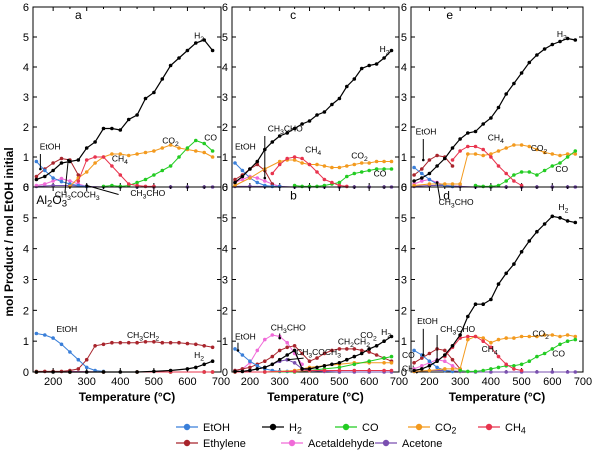  Describe the element at coordinates (489, 427) in the screenshot. I see `legend-marker` at that location.